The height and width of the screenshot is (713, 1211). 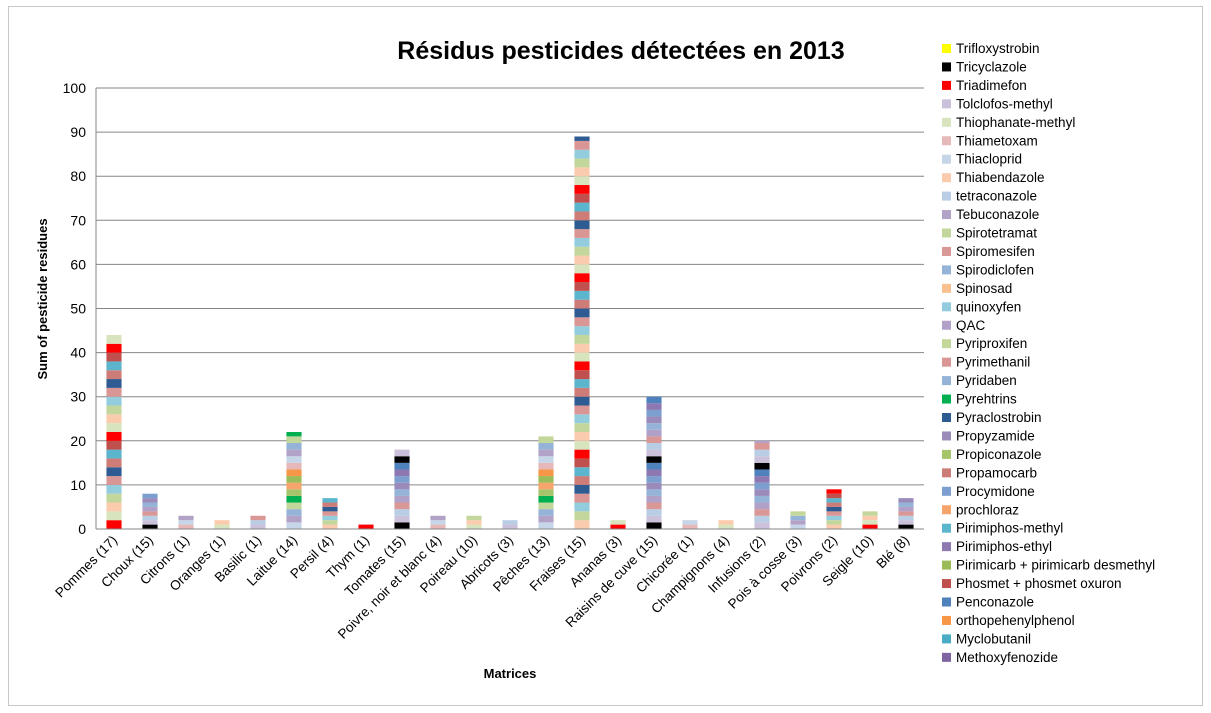 What do you see at coordinates (984, 85) in the screenshot?
I see `legend-item: Triadimefon` at bounding box center [984, 85].